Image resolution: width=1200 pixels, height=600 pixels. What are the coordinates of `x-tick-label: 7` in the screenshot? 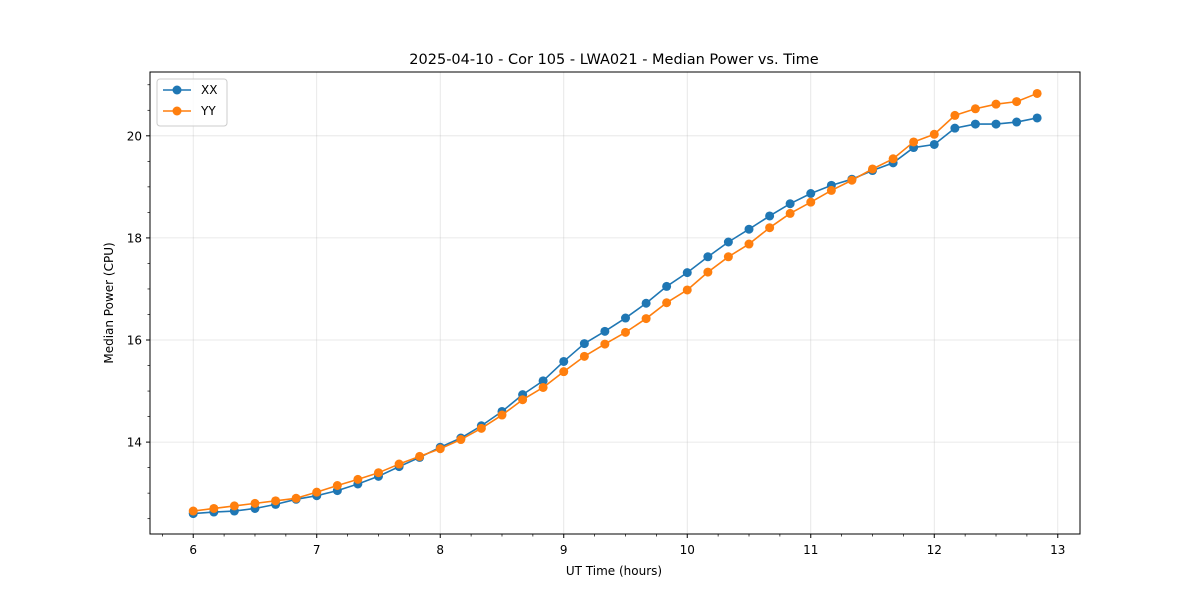 It's located at (317, 550).